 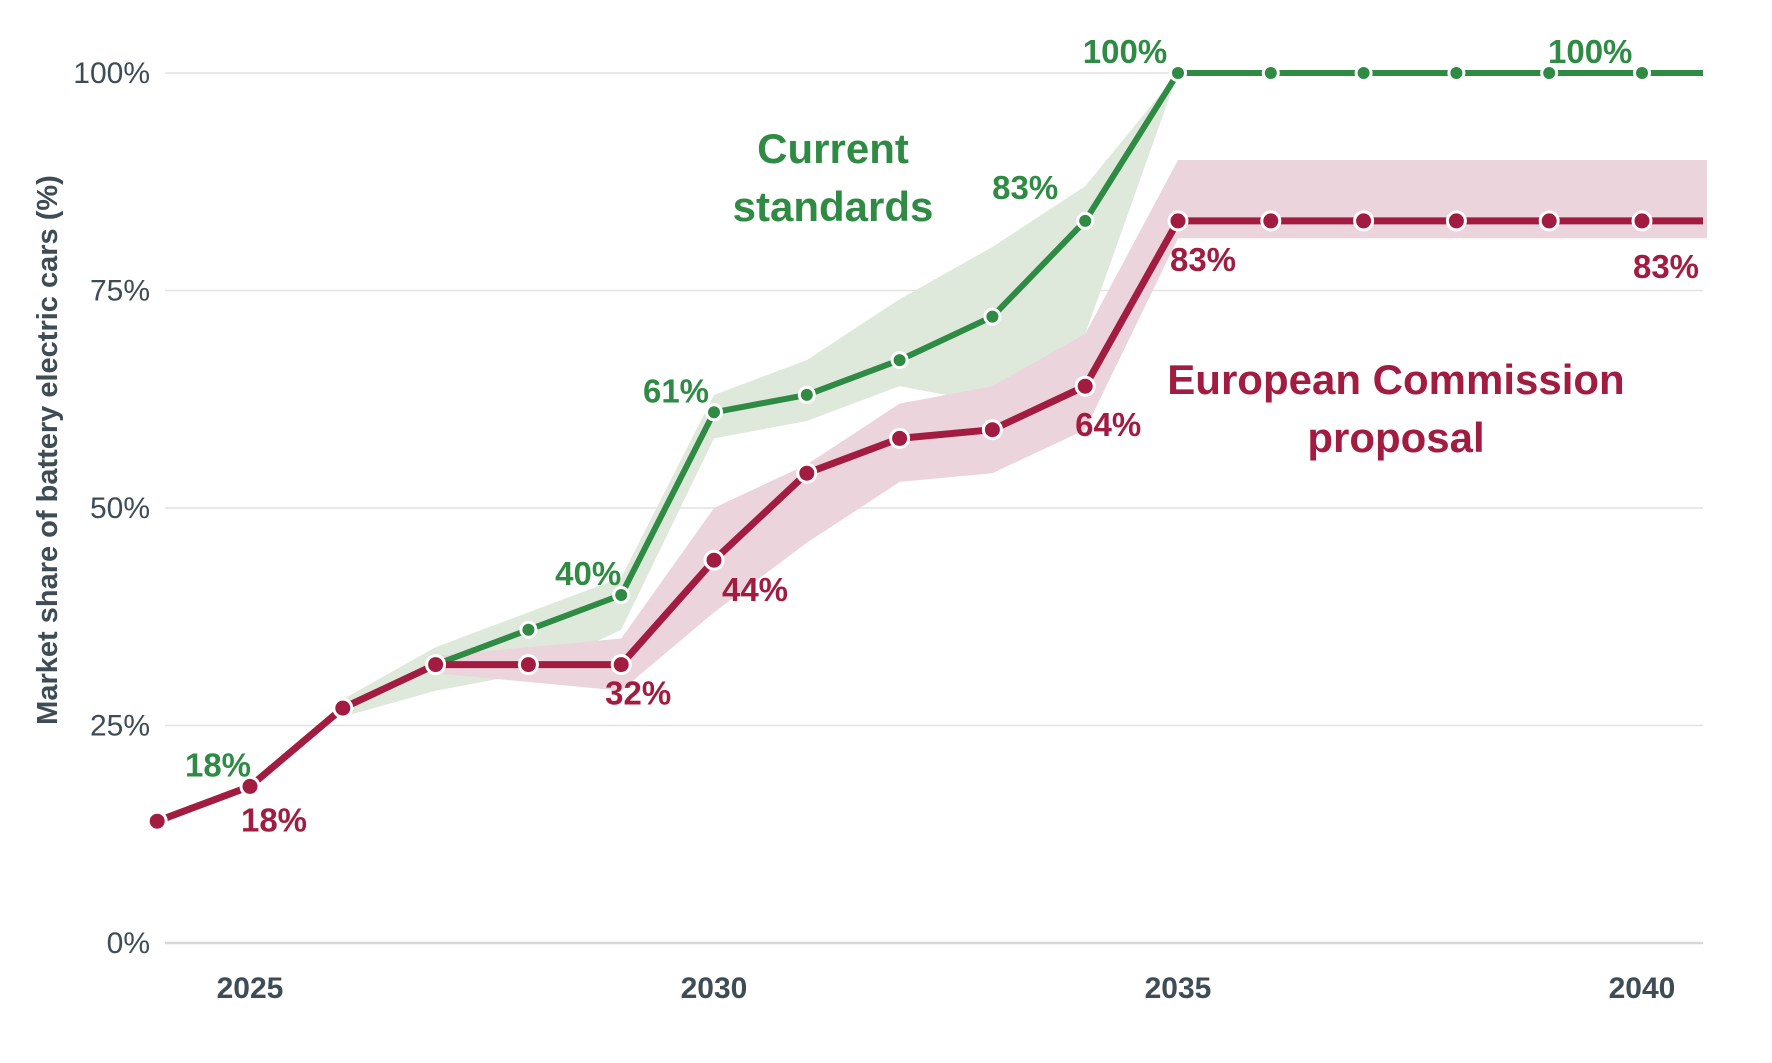 I want to click on data-label-current-standards: 18%, so click(x=218, y=764).